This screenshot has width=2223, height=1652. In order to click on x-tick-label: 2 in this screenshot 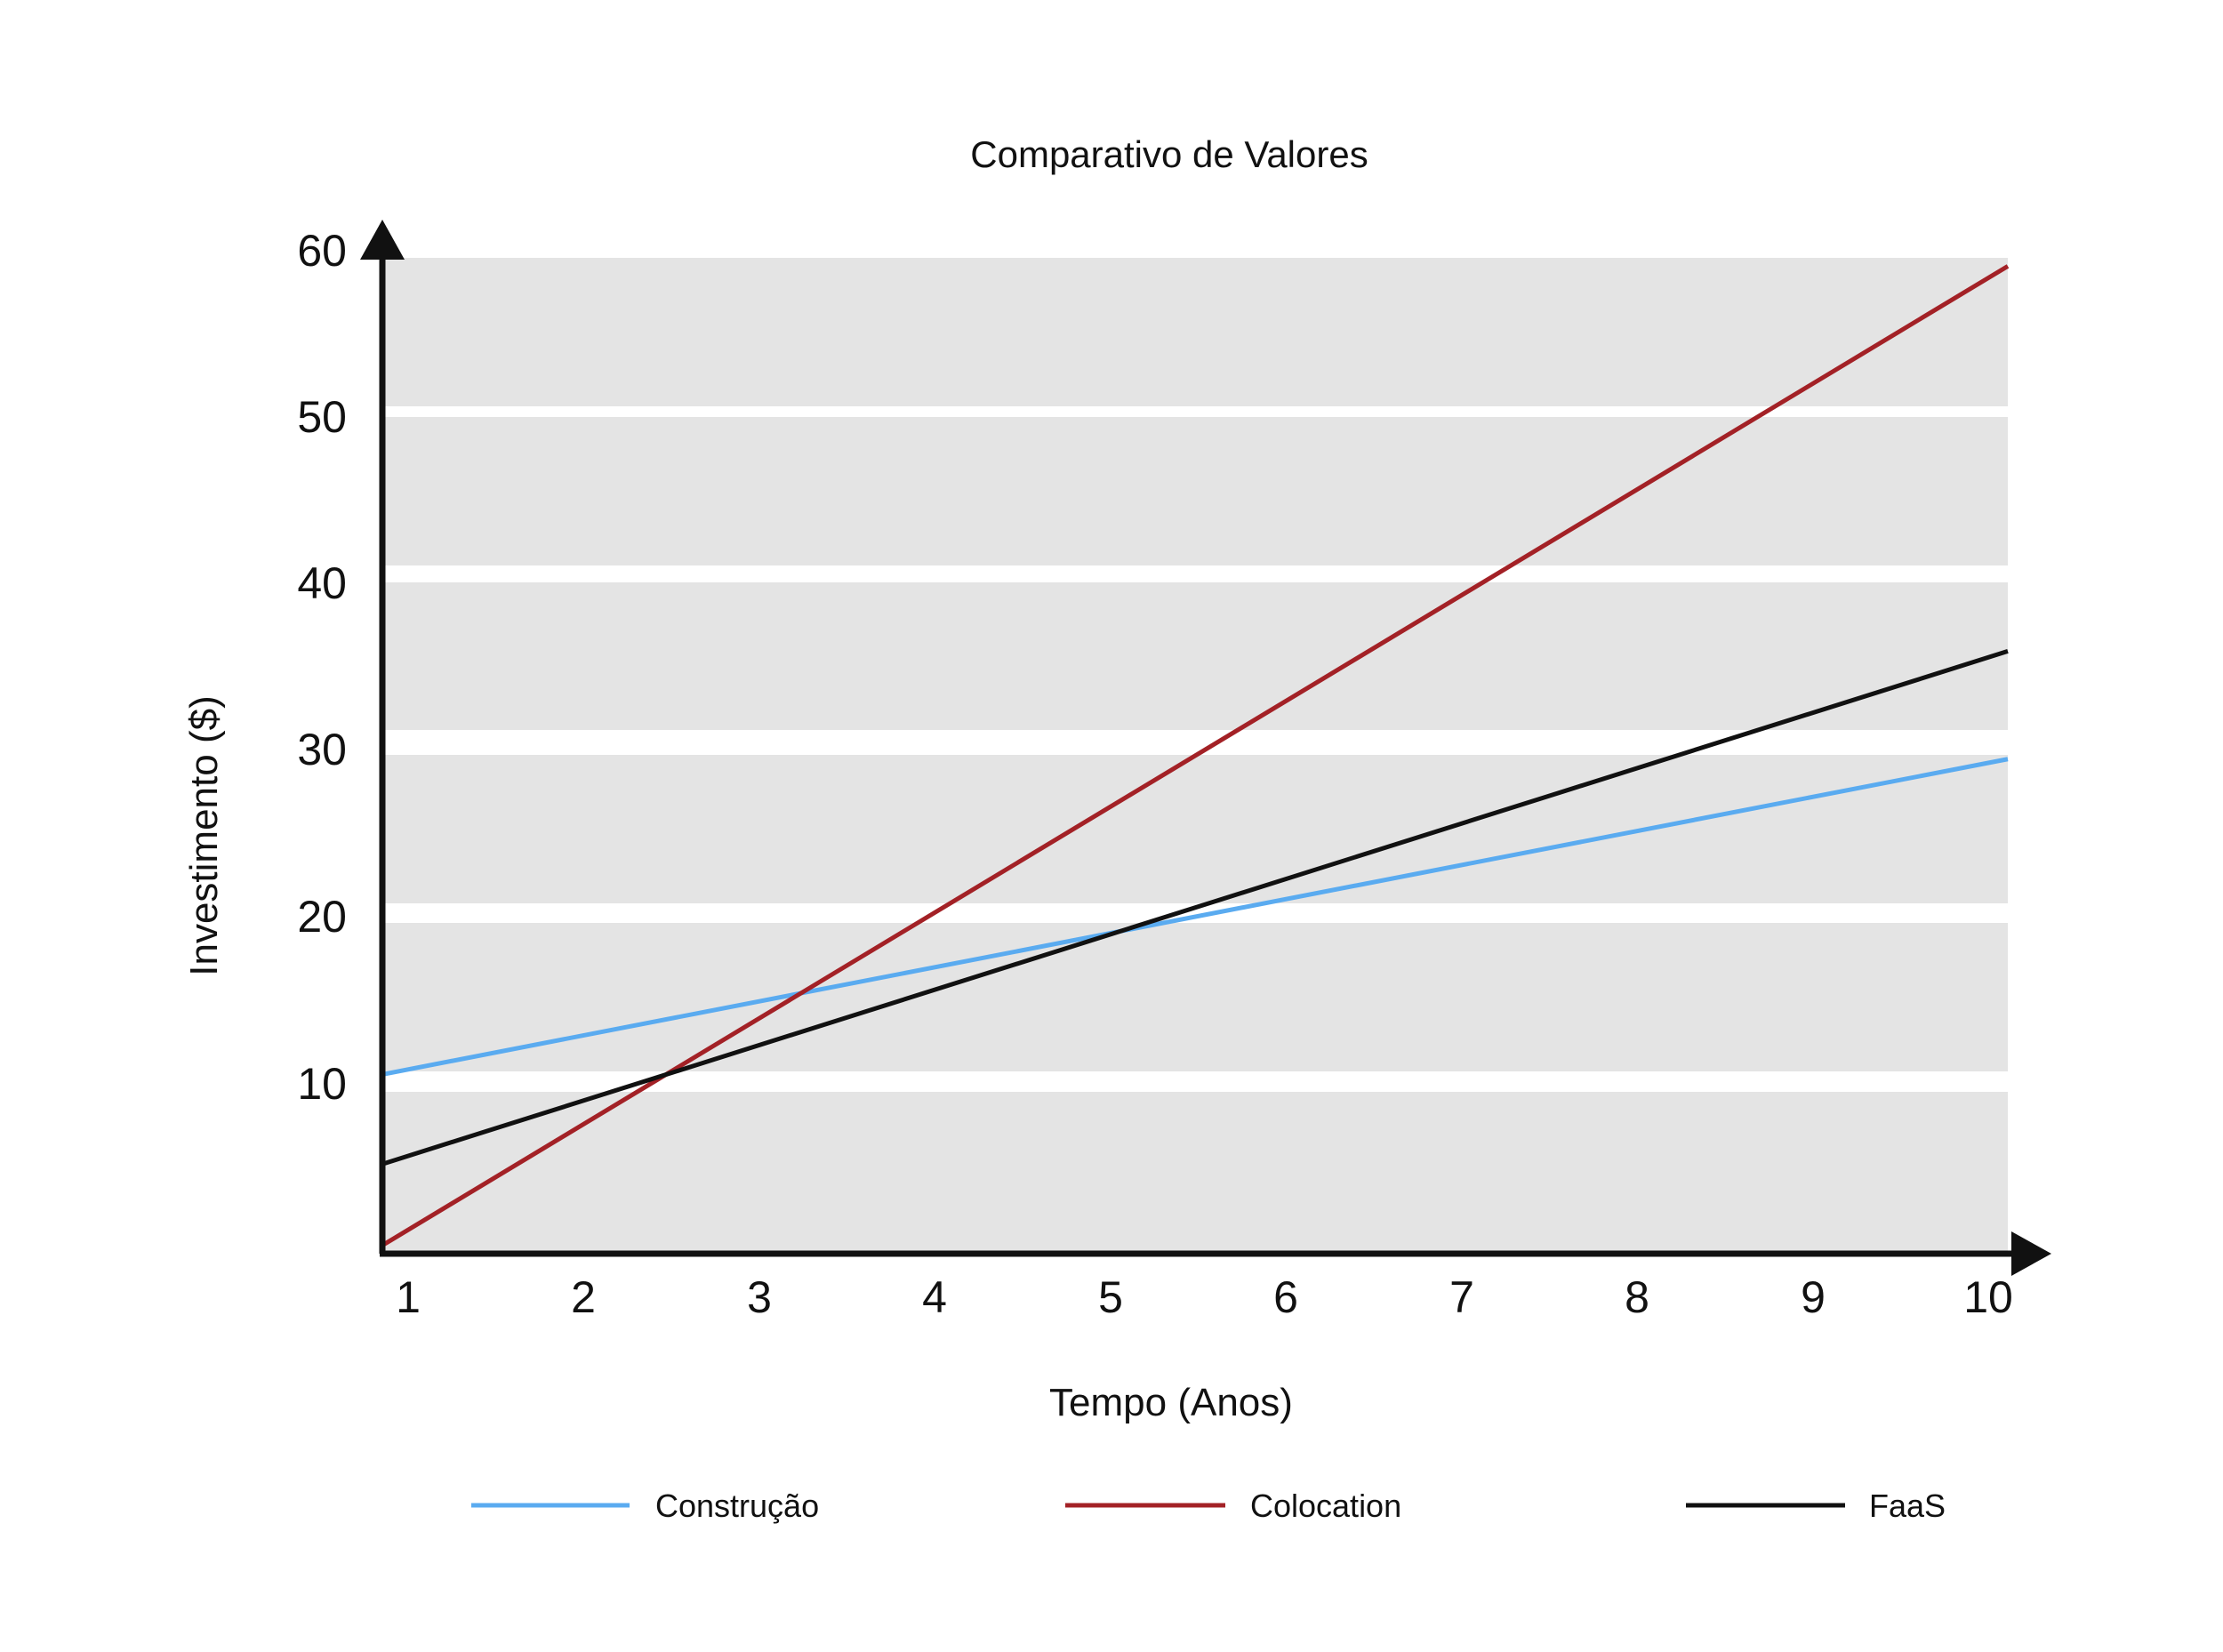, I will do `click(583, 1297)`.